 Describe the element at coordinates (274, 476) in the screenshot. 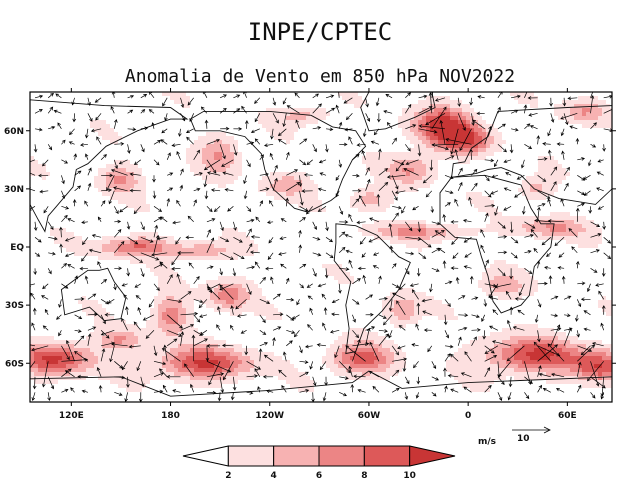

I see `colorbar-label: 4` at that location.